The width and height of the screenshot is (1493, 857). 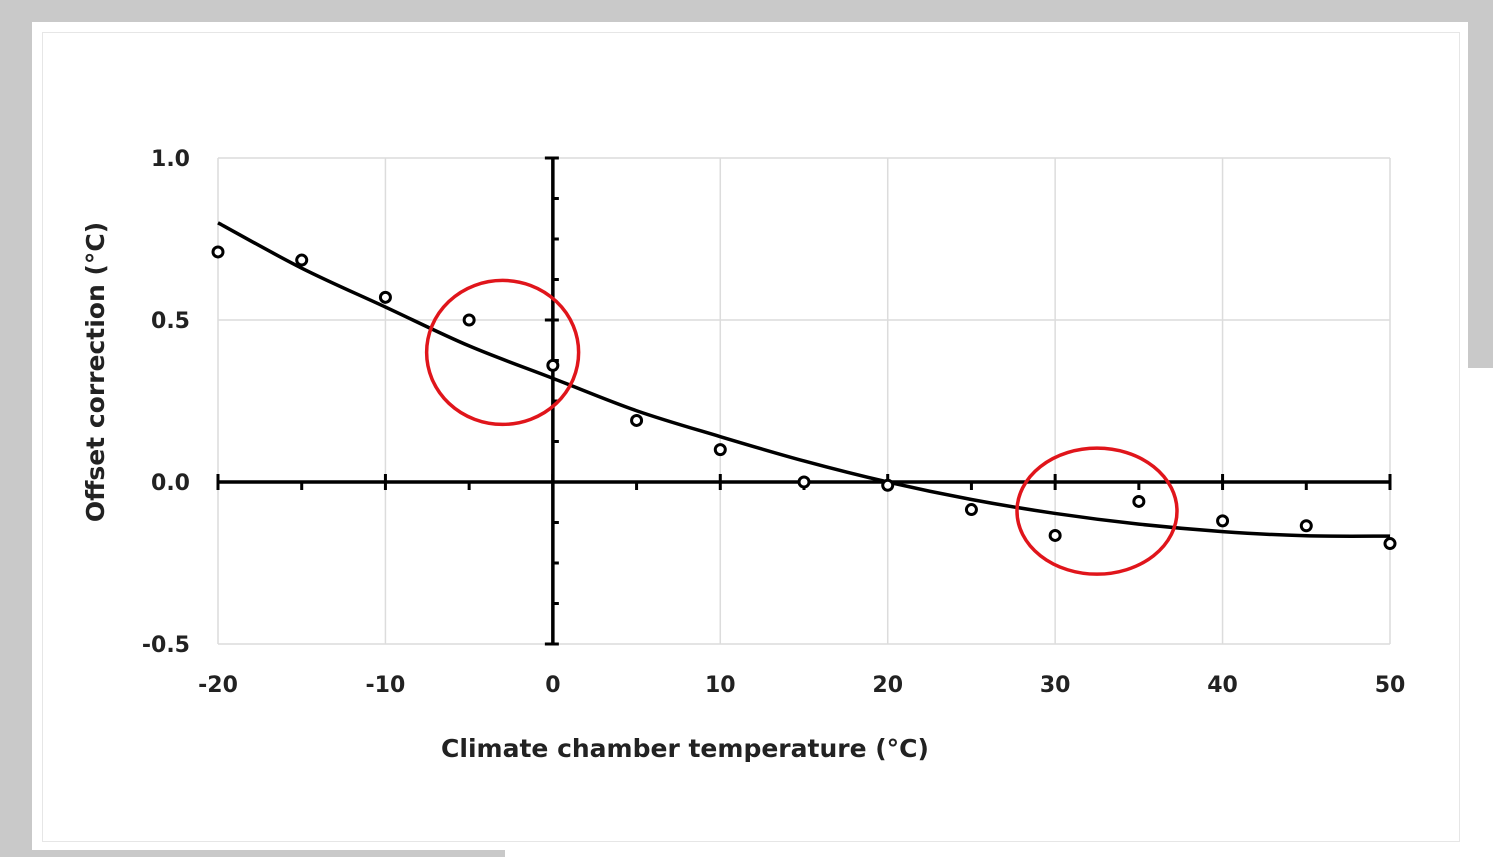 I want to click on x-axis-label: Climate chamber temperature (°C), so click(x=685, y=748).